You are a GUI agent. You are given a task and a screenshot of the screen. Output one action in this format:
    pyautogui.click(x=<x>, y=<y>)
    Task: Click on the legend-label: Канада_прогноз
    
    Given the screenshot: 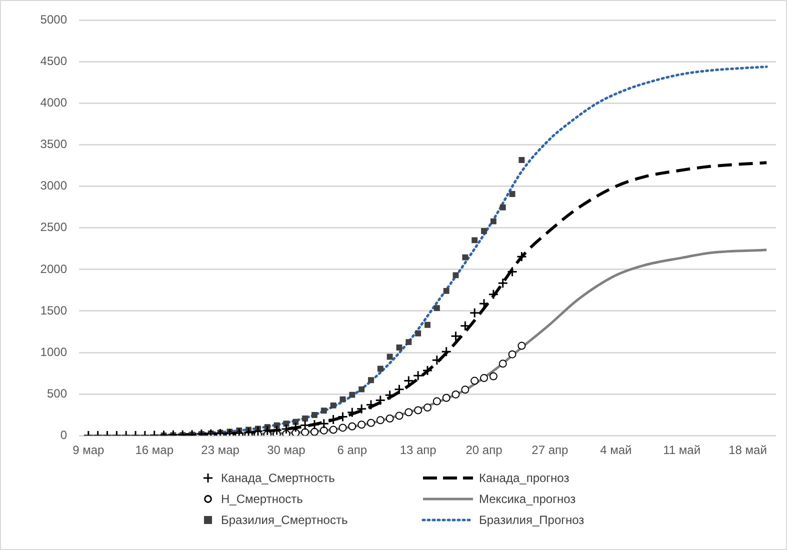 What is the action you would take?
    pyautogui.click(x=524, y=477)
    